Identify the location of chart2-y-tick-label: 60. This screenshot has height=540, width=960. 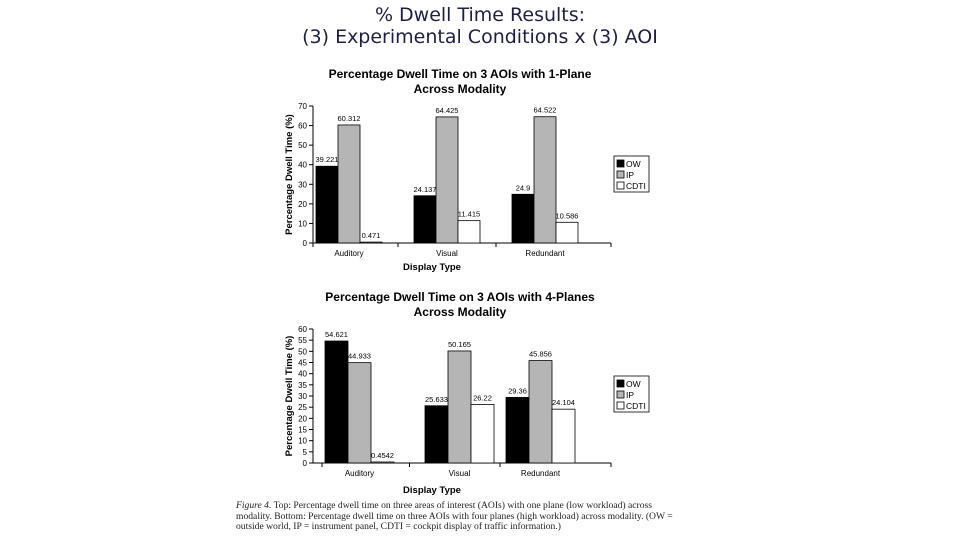
(302, 329).